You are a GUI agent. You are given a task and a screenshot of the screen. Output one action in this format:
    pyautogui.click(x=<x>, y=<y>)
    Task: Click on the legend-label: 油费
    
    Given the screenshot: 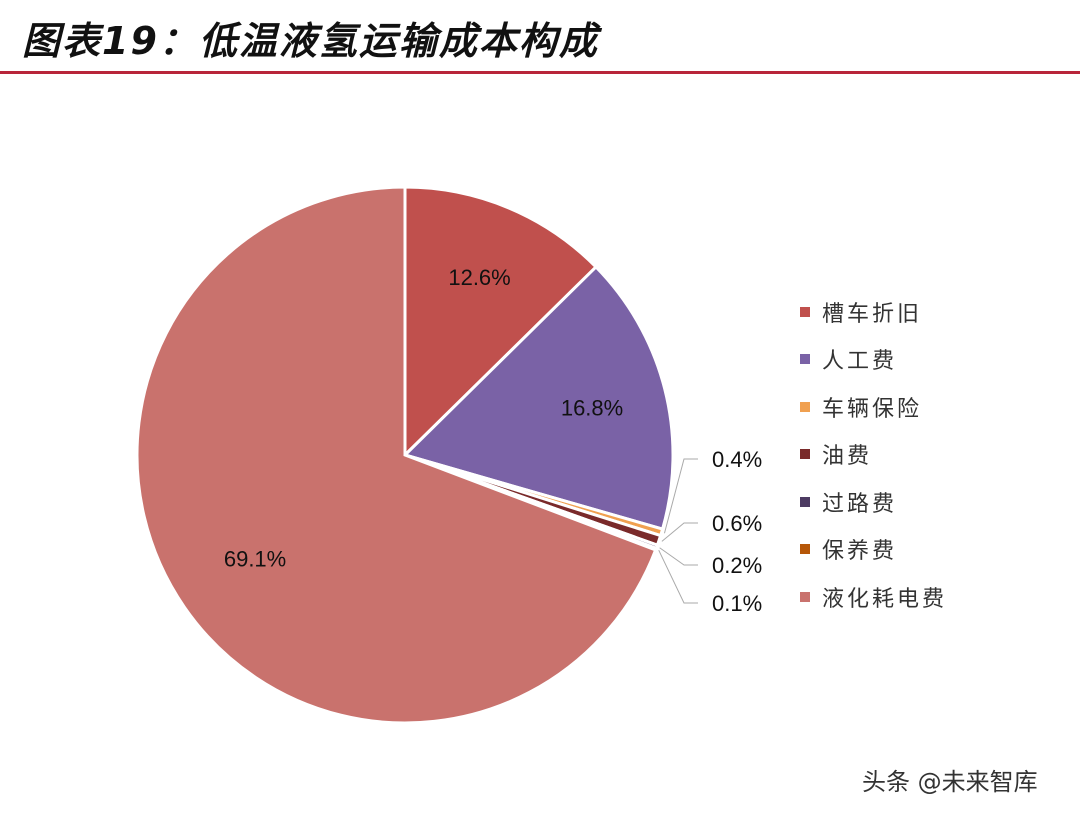 What is the action you would take?
    pyautogui.click(x=847, y=457)
    